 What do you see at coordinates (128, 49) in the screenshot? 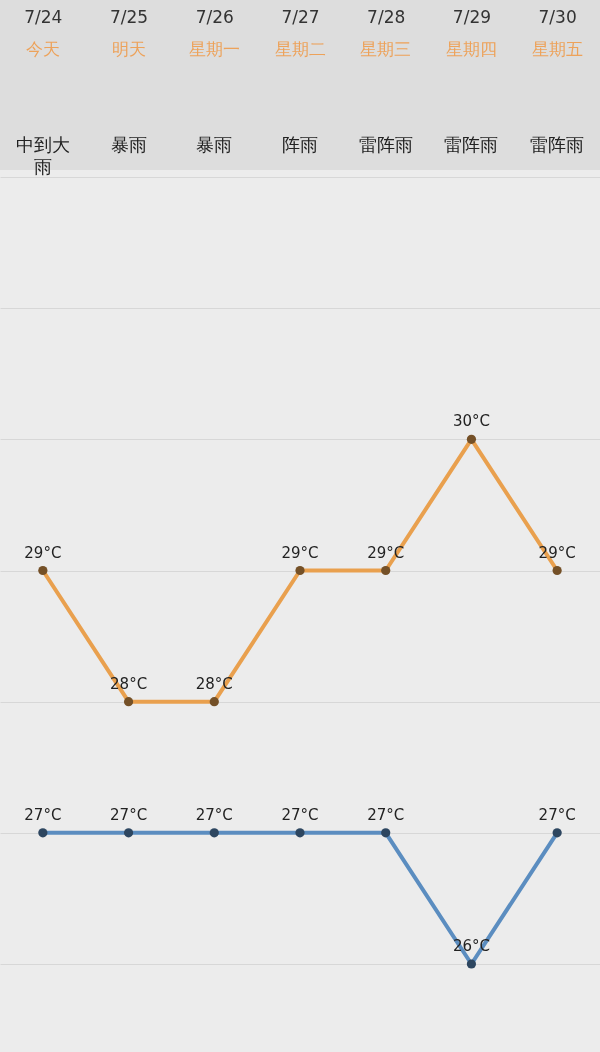
I see `text: 明天` at bounding box center [128, 49].